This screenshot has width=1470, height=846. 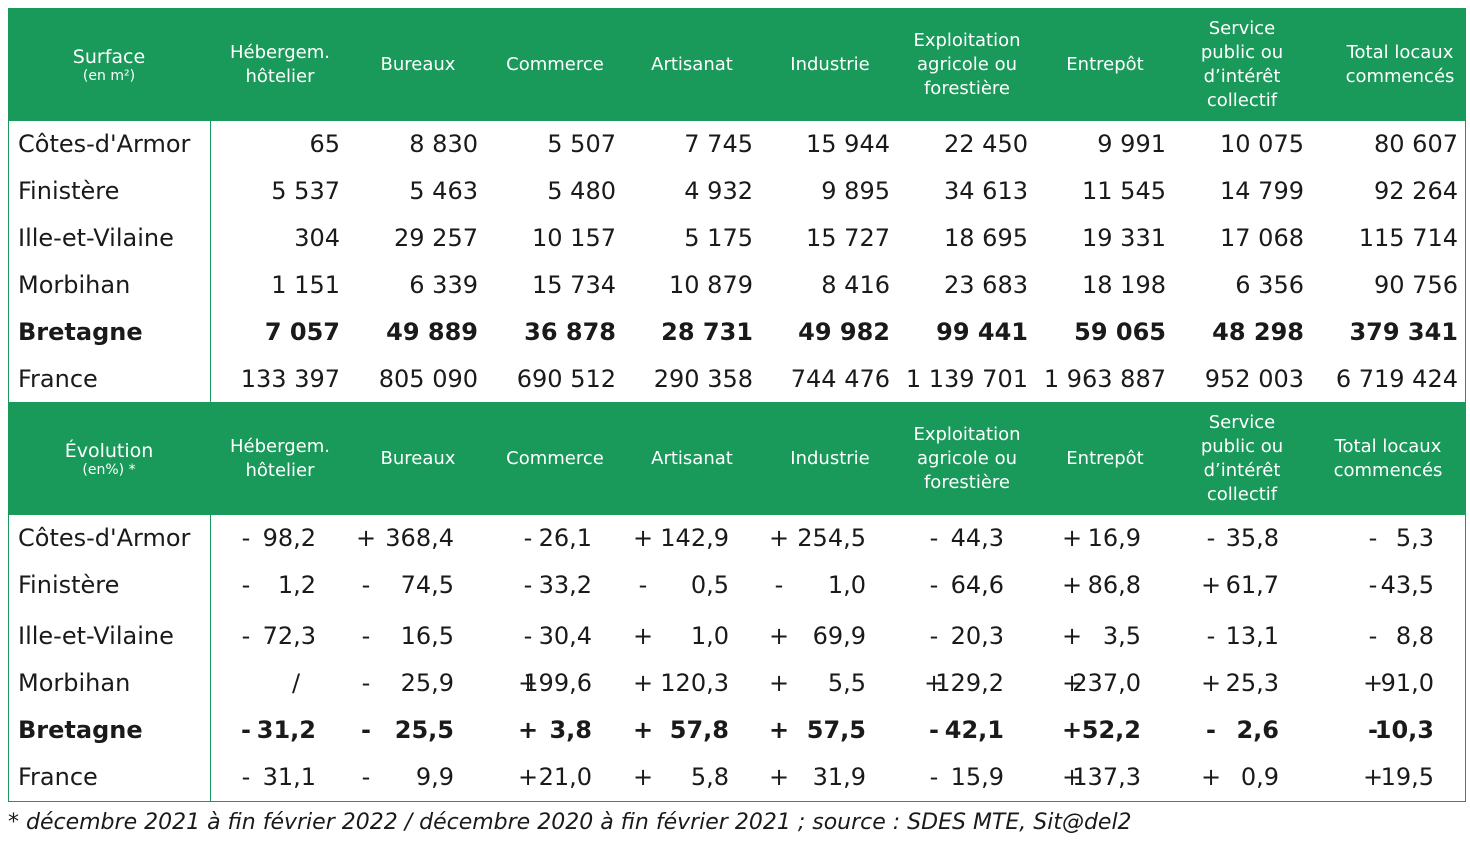 I want to click on table-cell: 137,3, so click(x=1106, y=777).